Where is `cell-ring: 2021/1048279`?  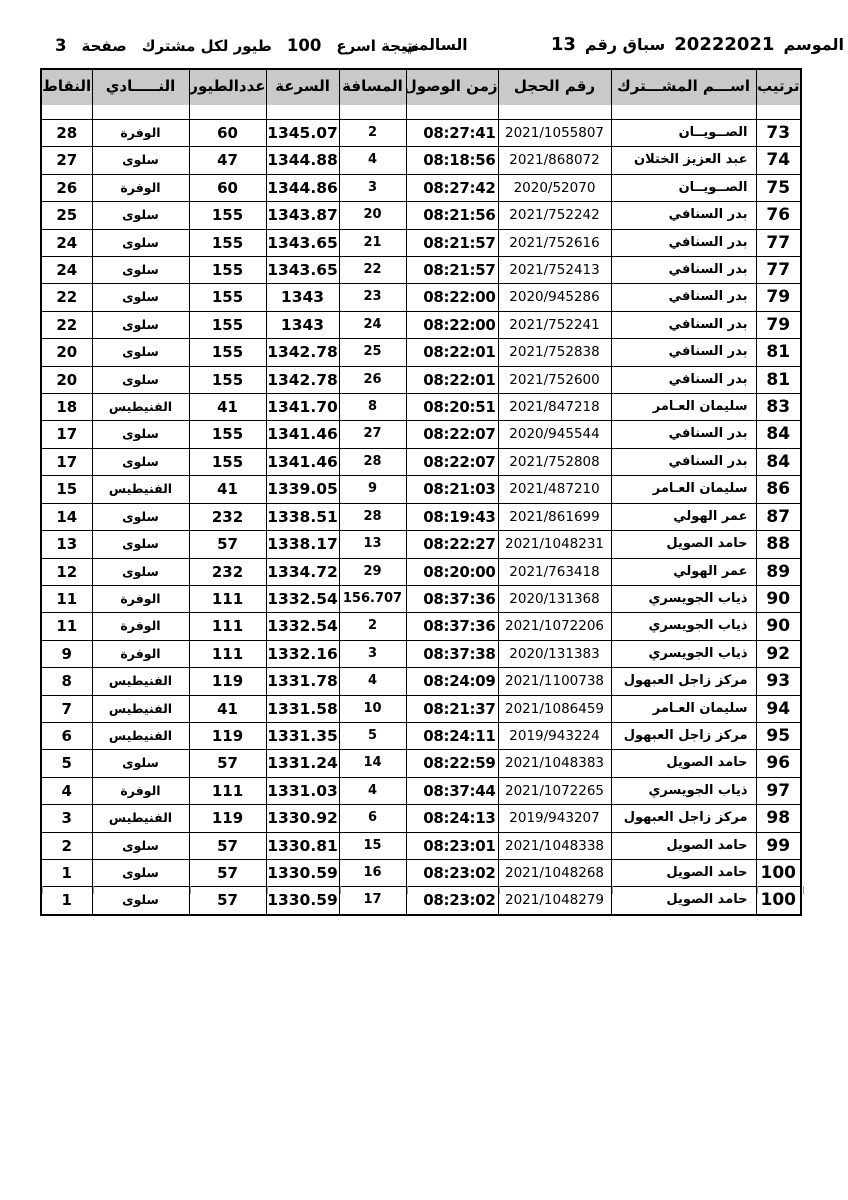 cell-ring: 2021/1048279 is located at coordinates (554, 901).